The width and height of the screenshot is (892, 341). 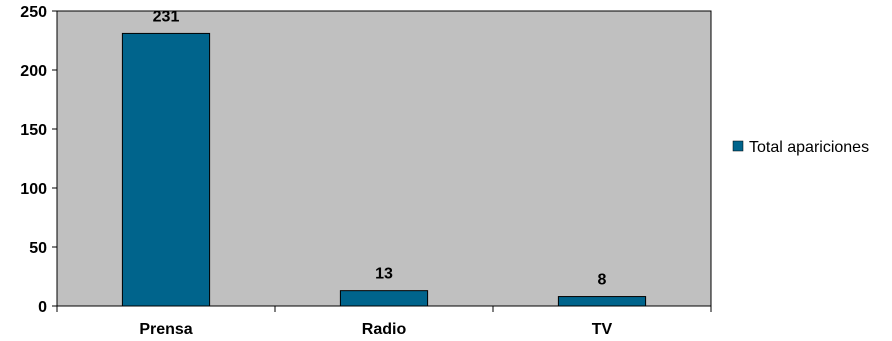 What do you see at coordinates (38, 160) in the screenshot?
I see `y-axis: 0 50 100 150 200 250` at bounding box center [38, 160].